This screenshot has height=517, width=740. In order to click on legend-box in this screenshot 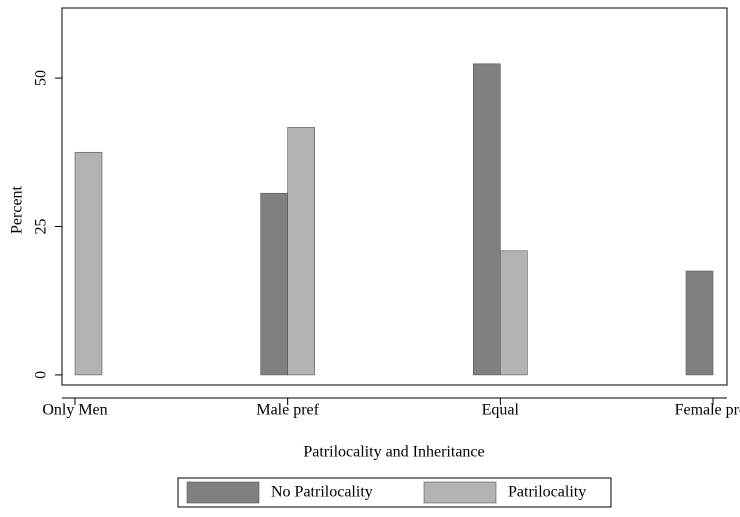, I will do `click(394, 492)`.